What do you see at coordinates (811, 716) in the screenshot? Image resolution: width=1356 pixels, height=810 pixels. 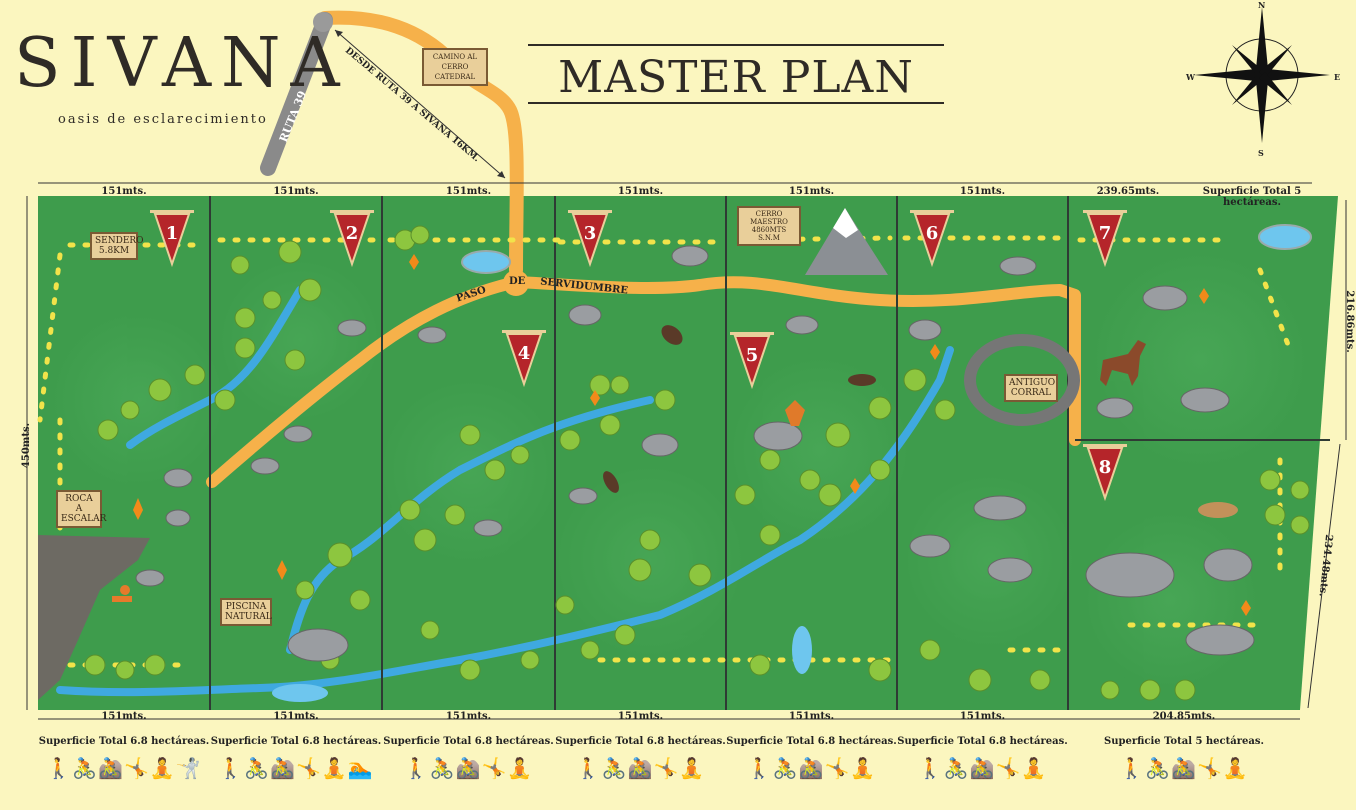 I see `dim-bottom-5: 151mts.` at bounding box center [811, 716].